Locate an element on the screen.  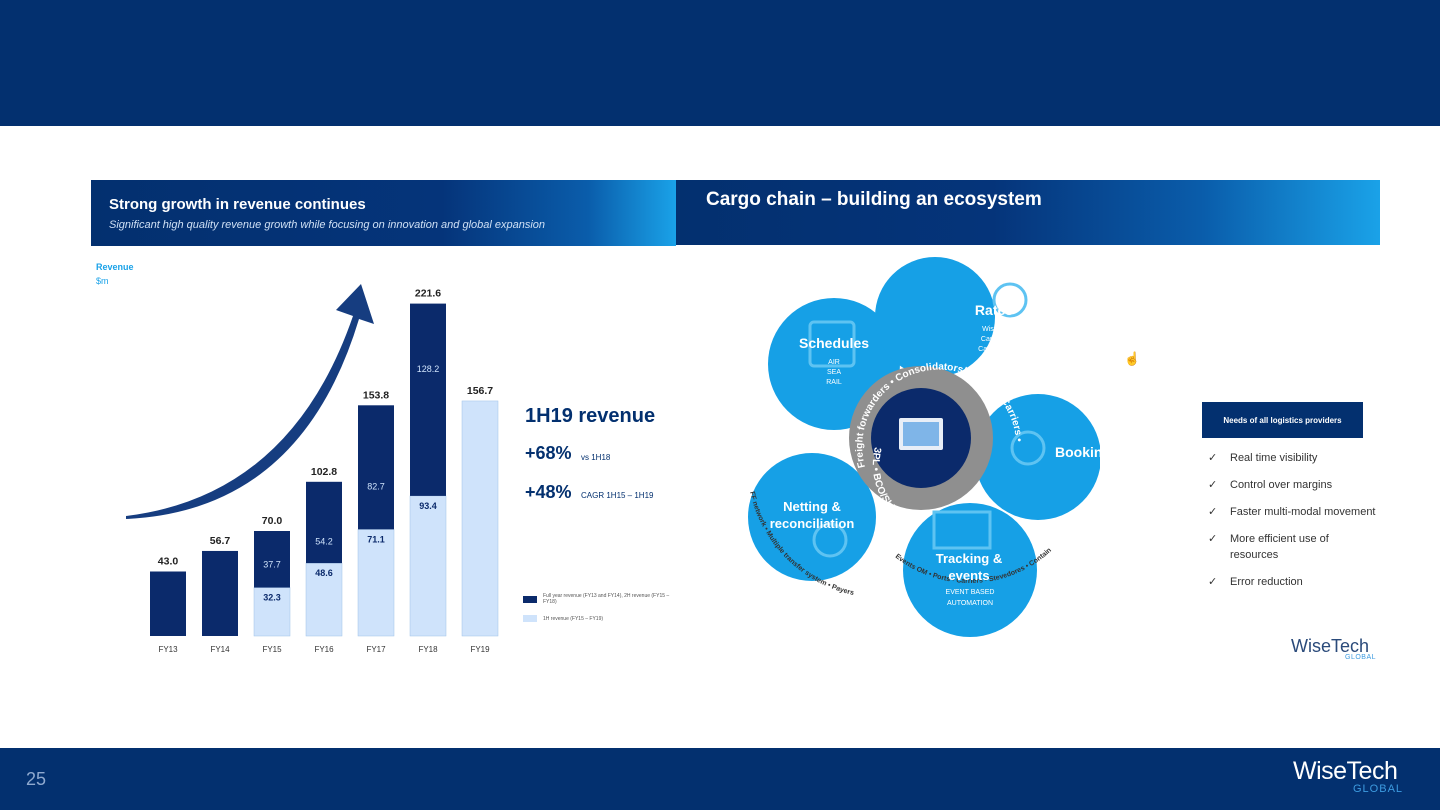
y-axis-label: Revenue is located at coordinates (115, 267).